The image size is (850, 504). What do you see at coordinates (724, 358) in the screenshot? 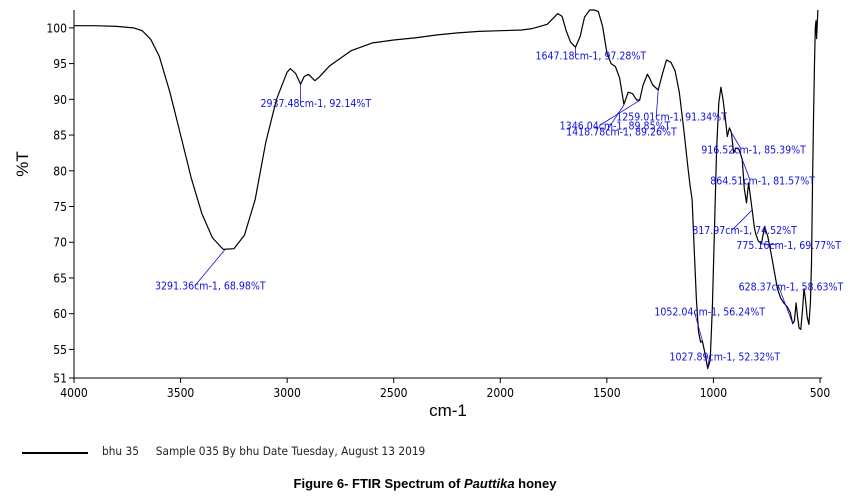
I see `peak-annotation-label: 1027.89cm-1, 52.32%T` at bounding box center [724, 358].